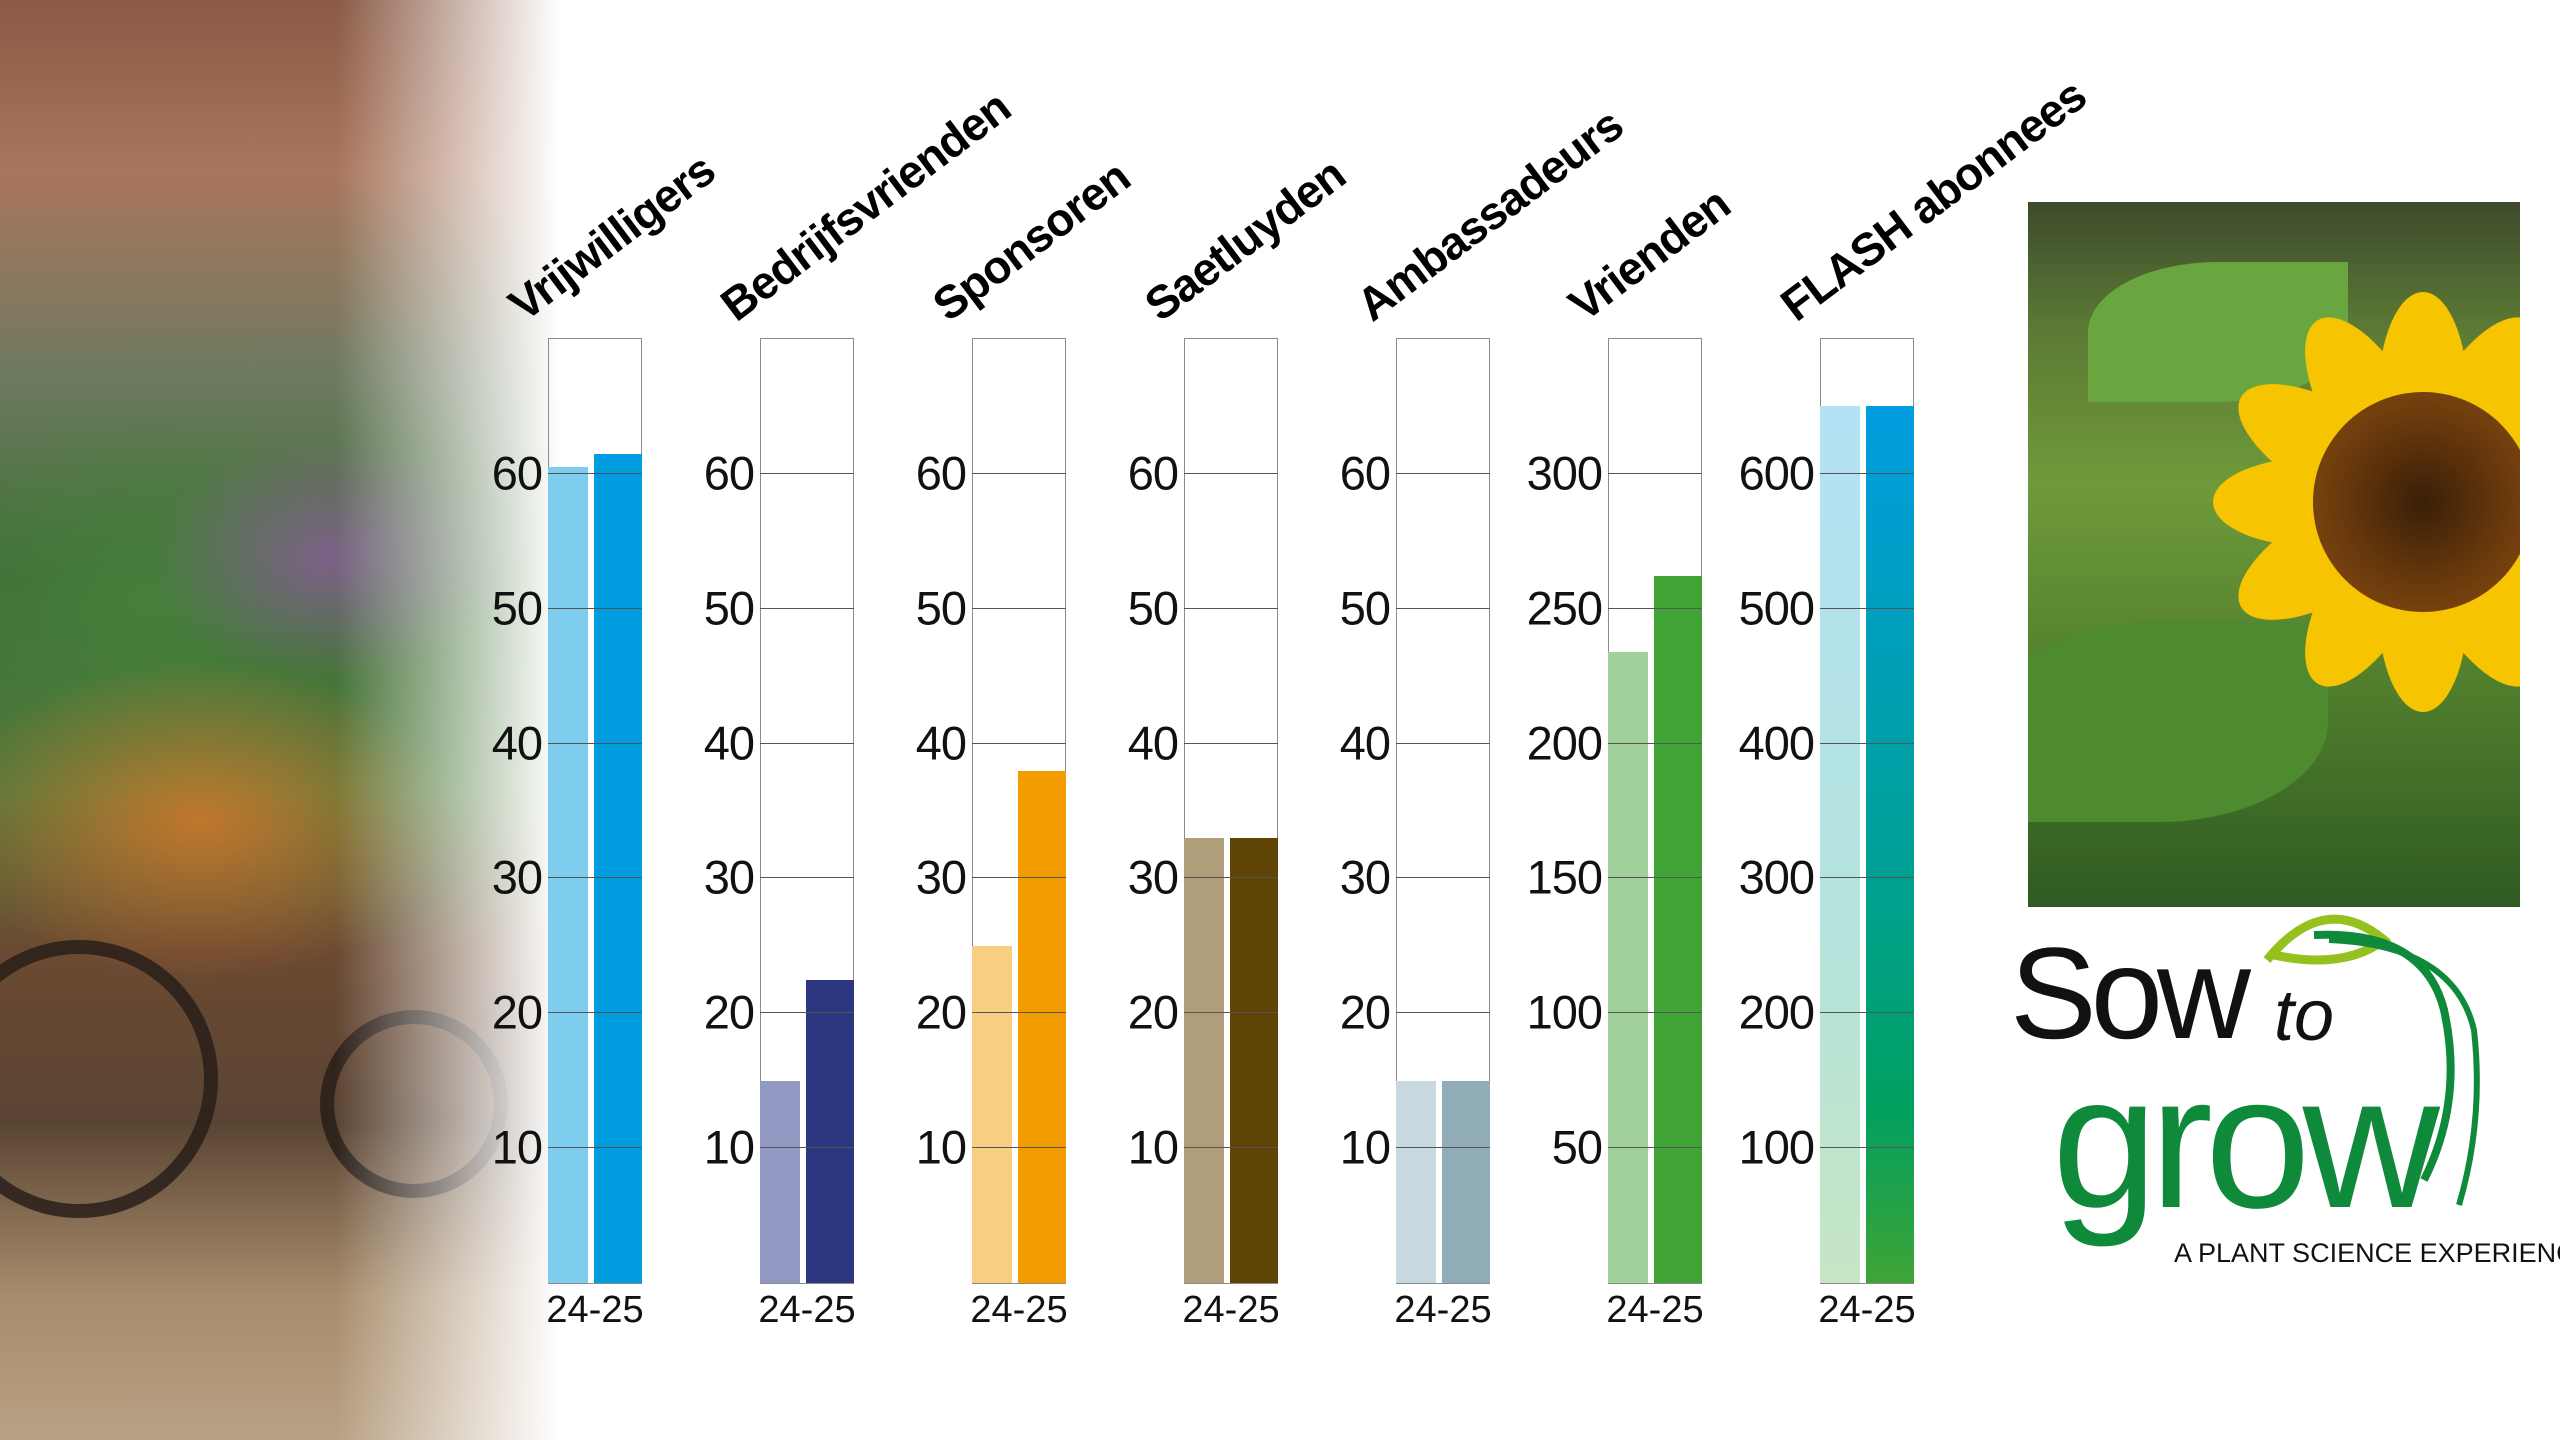 This screenshot has width=2560, height=1440. Describe the element at coordinates (2304, 1016) in the screenshot. I see `logo-to: to` at that location.